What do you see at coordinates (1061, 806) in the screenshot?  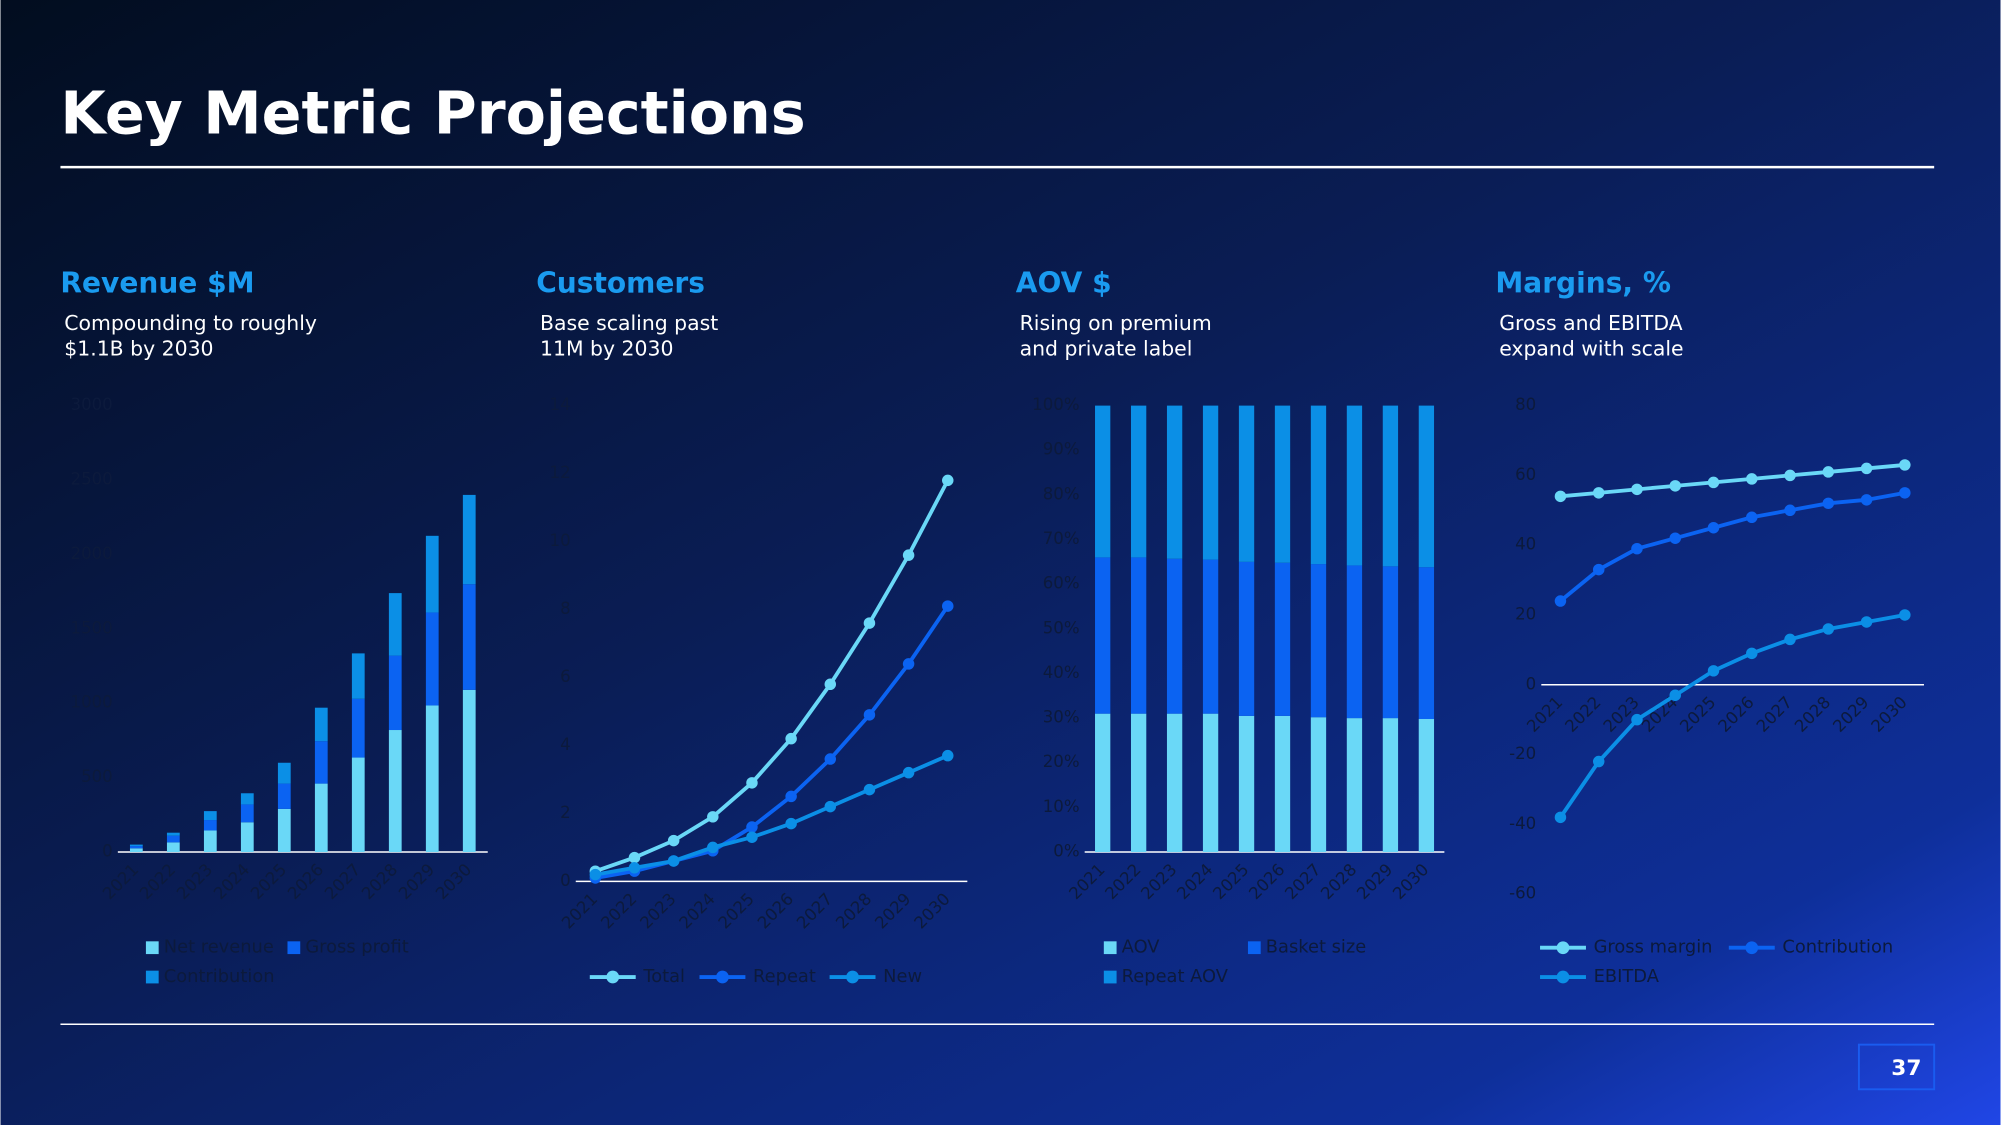 I see `y-tick-label: 10%` at bounding box center [1061, 806].